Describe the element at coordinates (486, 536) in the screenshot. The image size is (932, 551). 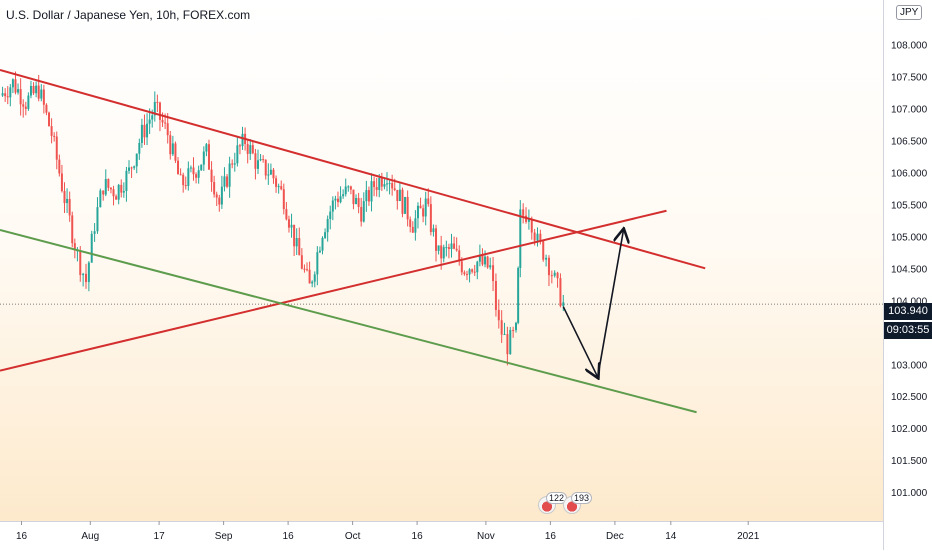
I see `time-tick-label: Nov` at that location.